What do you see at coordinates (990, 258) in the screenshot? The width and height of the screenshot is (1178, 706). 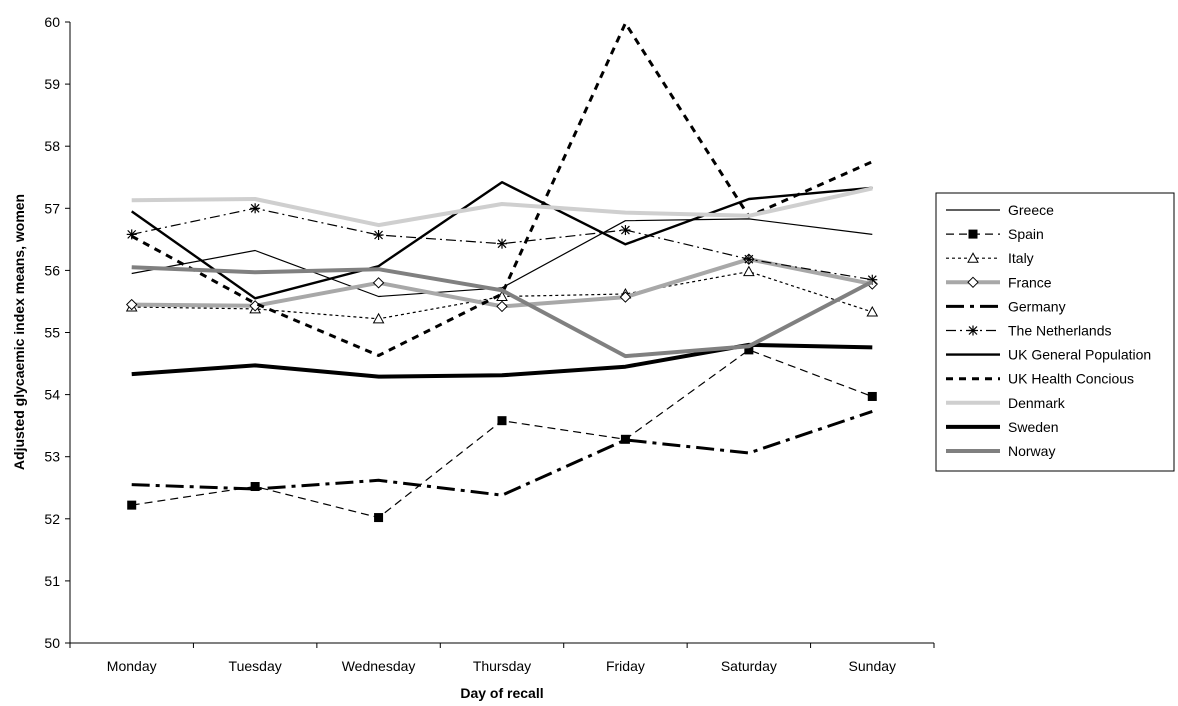 I see `legend-item-italy: Italy` at bounding box center [990, 258].